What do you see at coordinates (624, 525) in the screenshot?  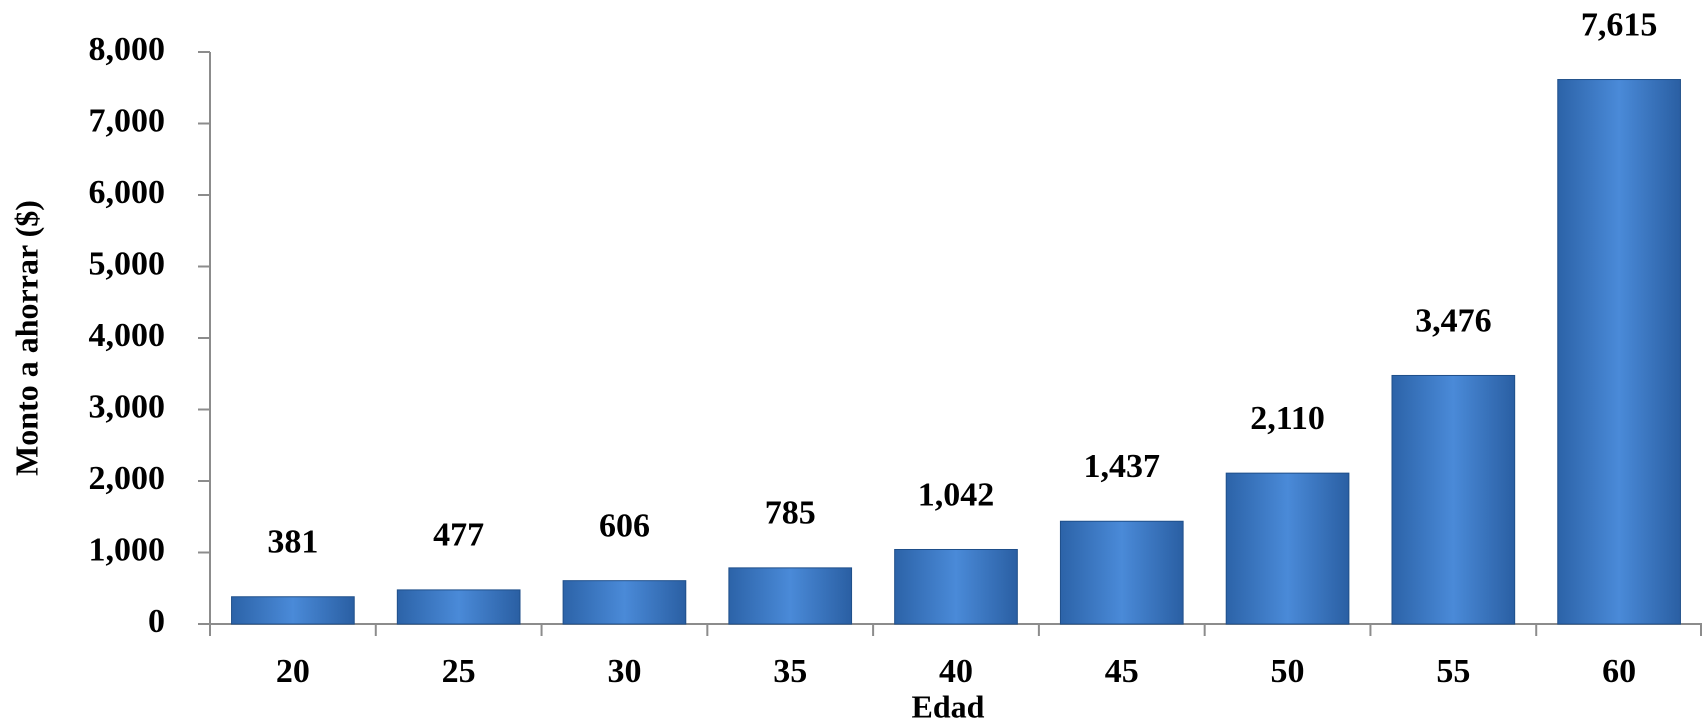 I see `value-label: 606` at bounding box center [624, 525].